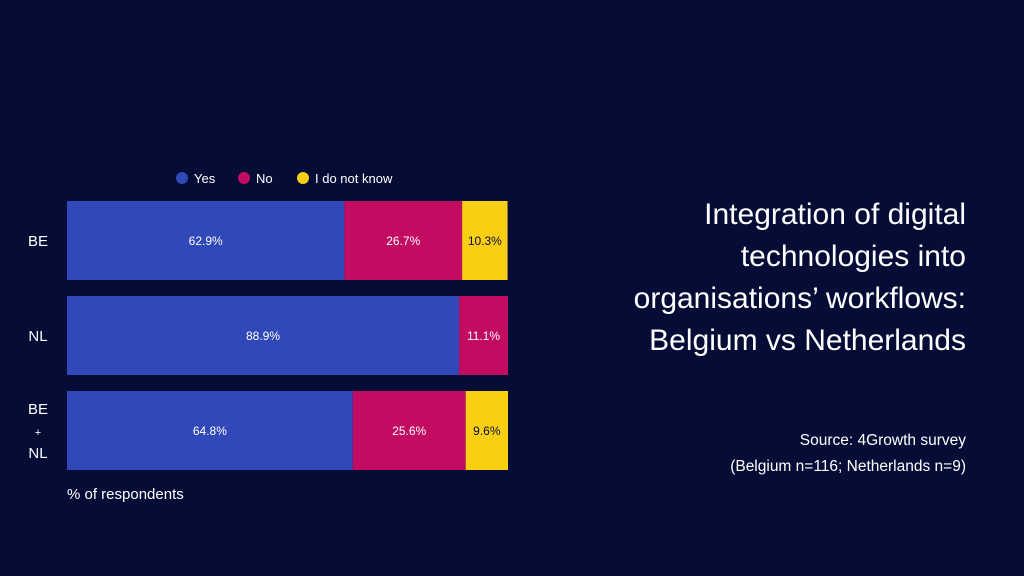 The height and width of the screenshot is (576, 1024). Describe the element at coordinates (37, 336) in the screenshot. I see `category-label-1-0: NL` at that location.